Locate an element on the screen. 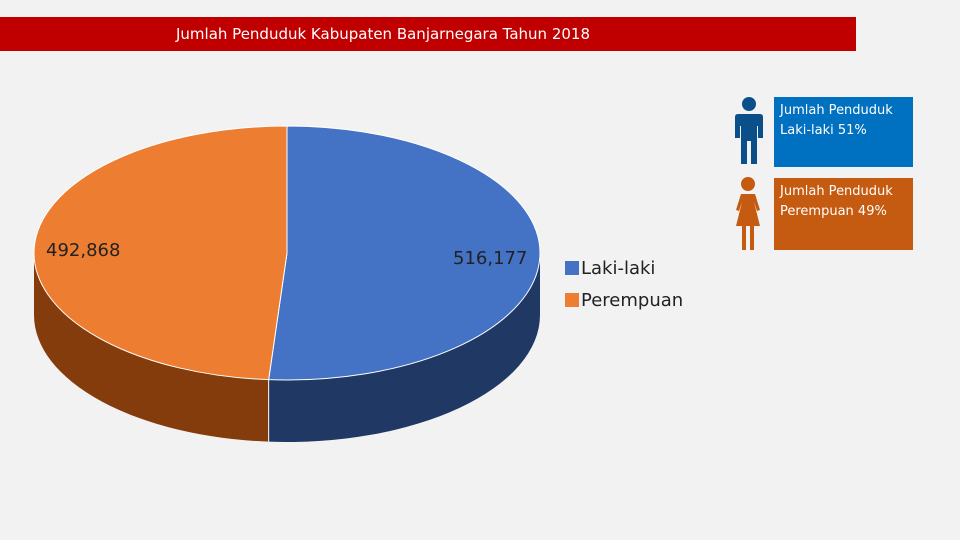  legend-swatch-perempuan is located at coordinates (572, 300).